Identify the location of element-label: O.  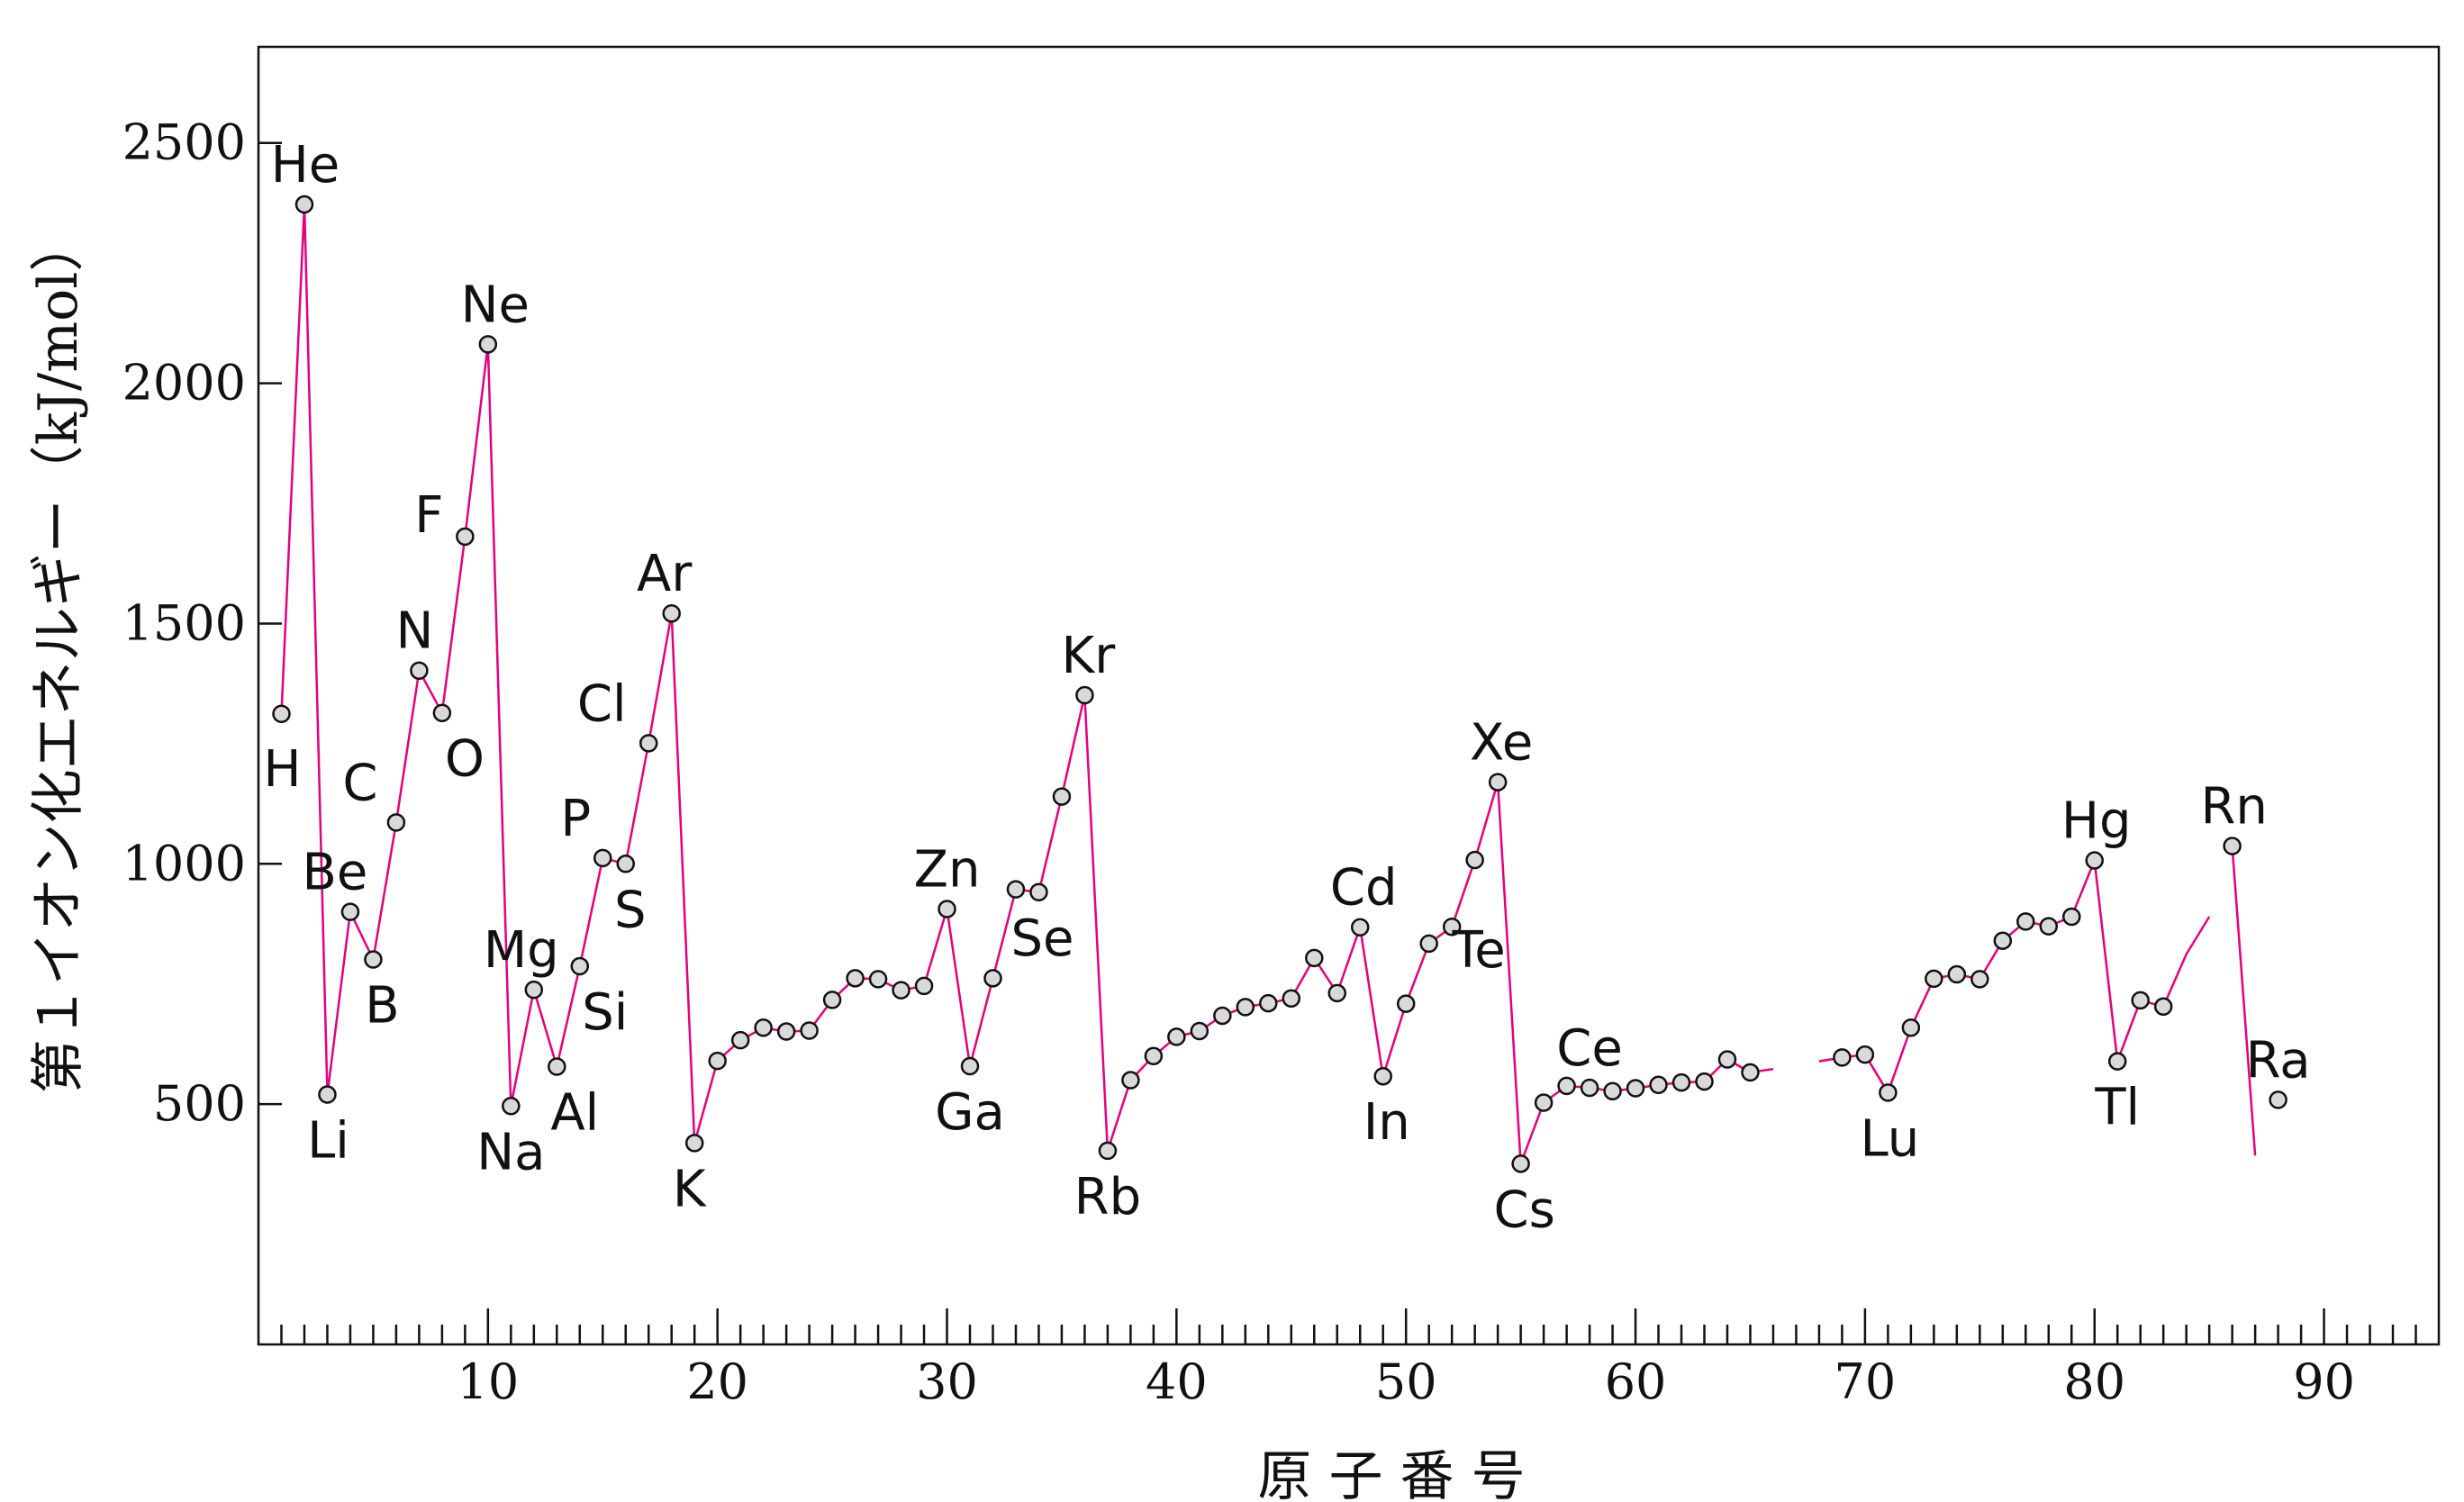
(465, 759).